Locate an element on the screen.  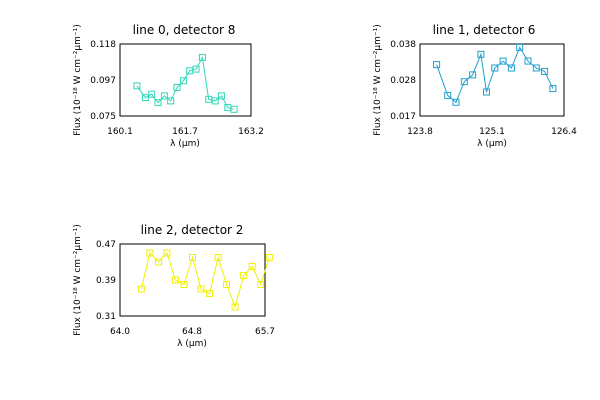
panel-2-title: line 2, detector 2 is located at coordinates (192, 230).